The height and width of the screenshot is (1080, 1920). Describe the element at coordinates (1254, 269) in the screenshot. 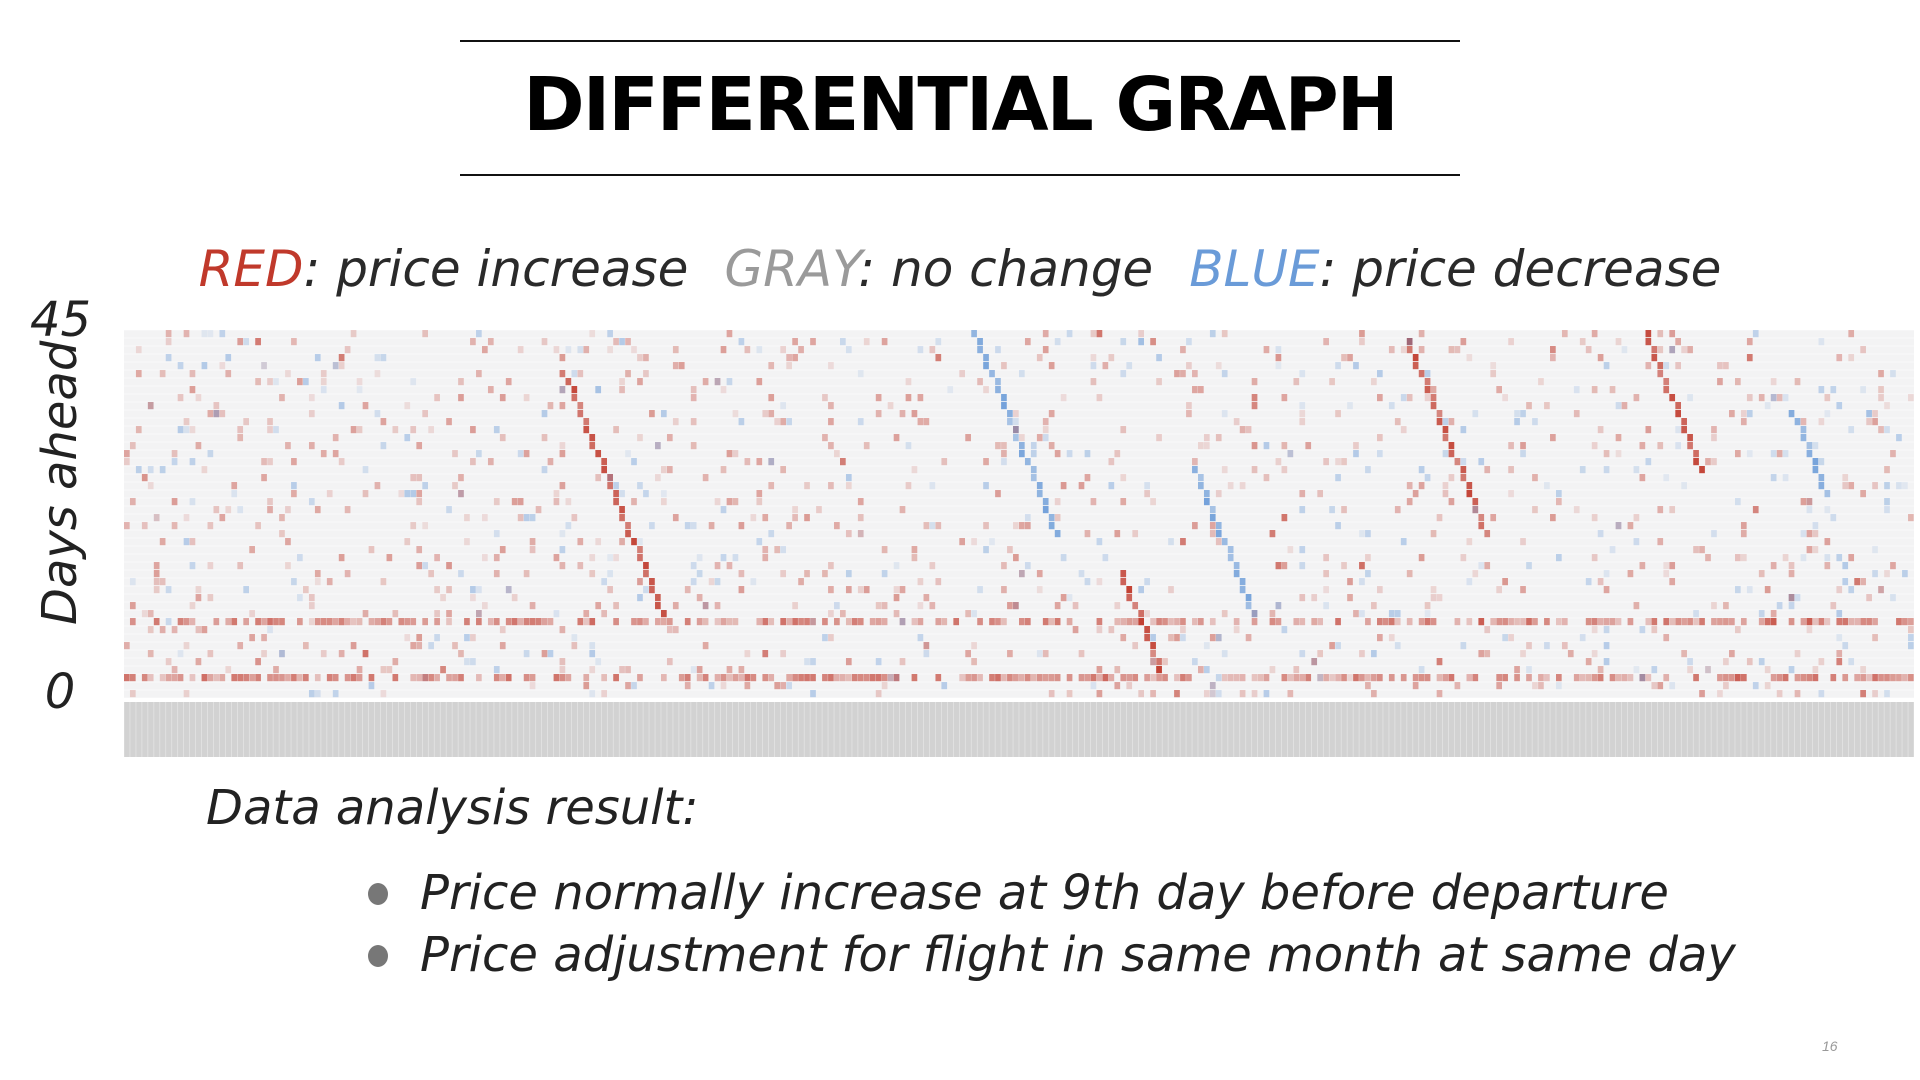

I see `legend-blue-word: BLUE` at that location.